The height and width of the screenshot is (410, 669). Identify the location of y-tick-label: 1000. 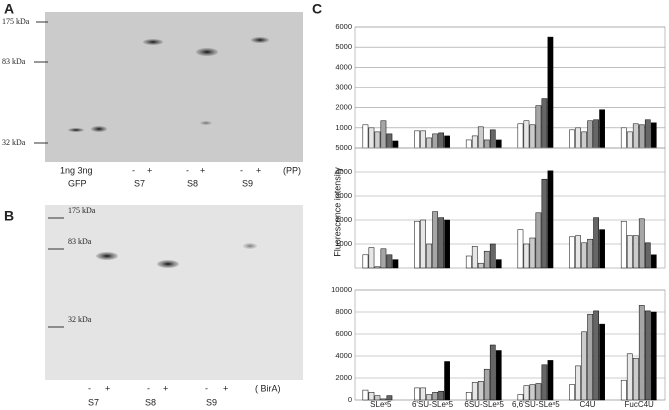
(343, 243).